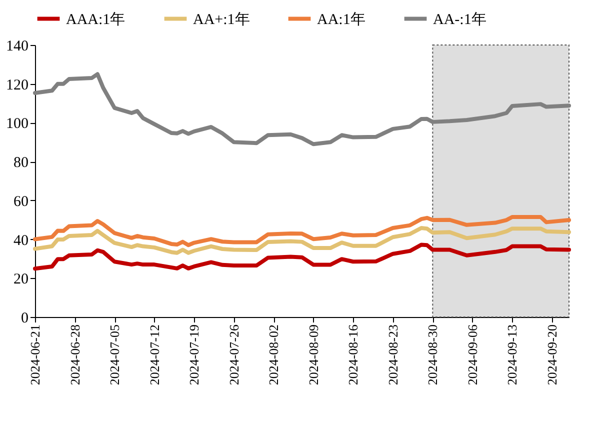  I want to click on x-tick-label: 2024-08-02, so click(274, 355).